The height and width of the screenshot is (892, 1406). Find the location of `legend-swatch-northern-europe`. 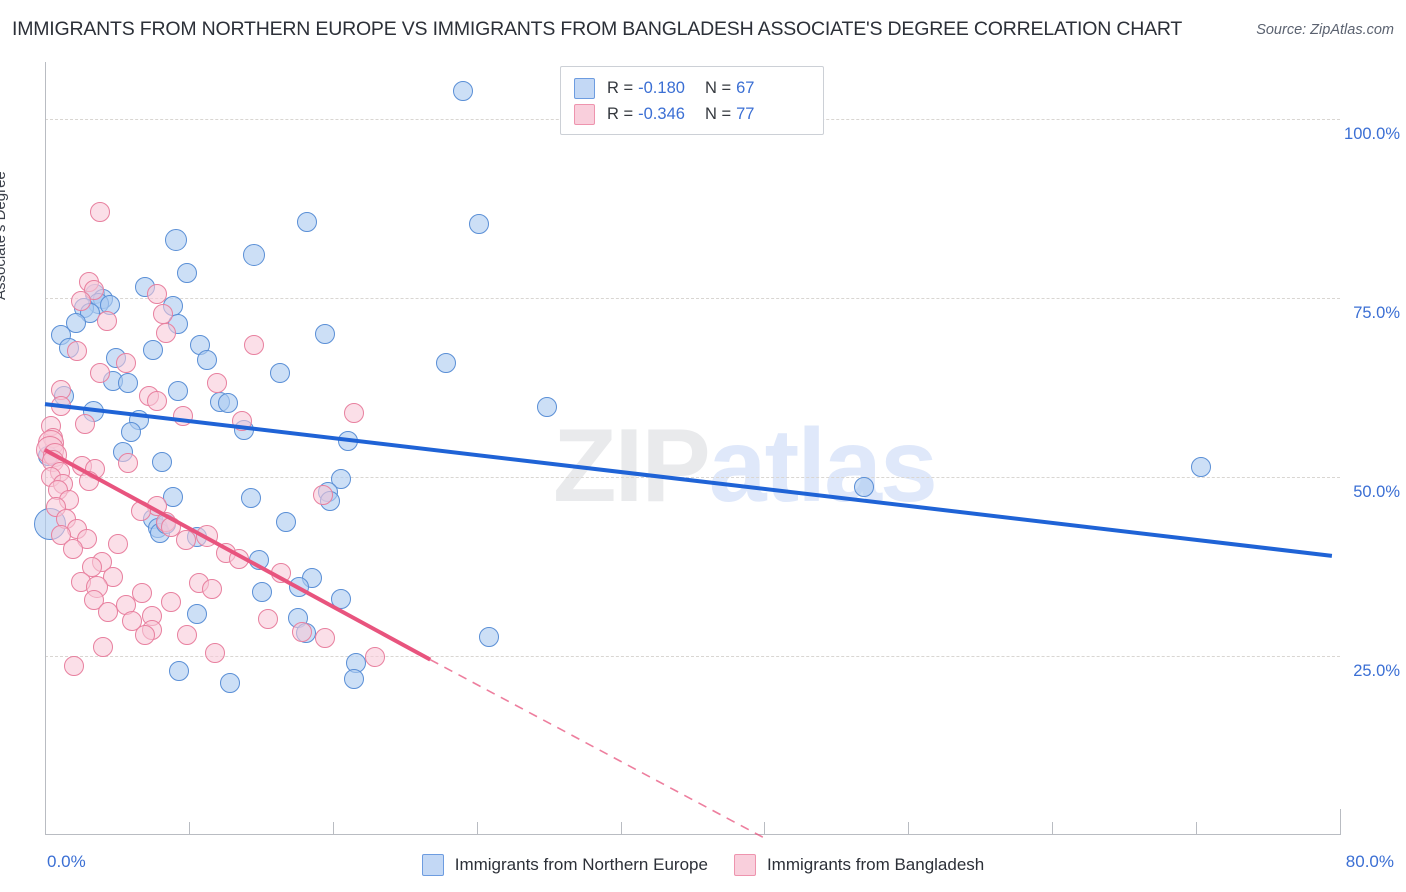

legend-swatch-northern-europe is located at coordinates (432, 865).